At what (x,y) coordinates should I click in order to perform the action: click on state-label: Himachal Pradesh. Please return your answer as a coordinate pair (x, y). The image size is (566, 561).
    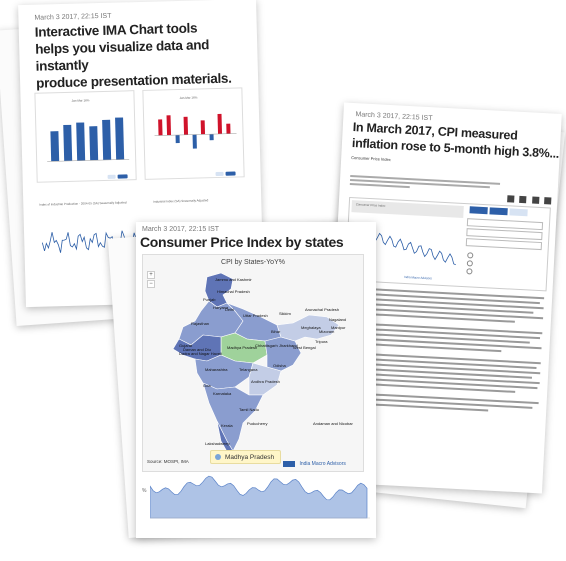
    Looking at the image, I should click on (233, 291).